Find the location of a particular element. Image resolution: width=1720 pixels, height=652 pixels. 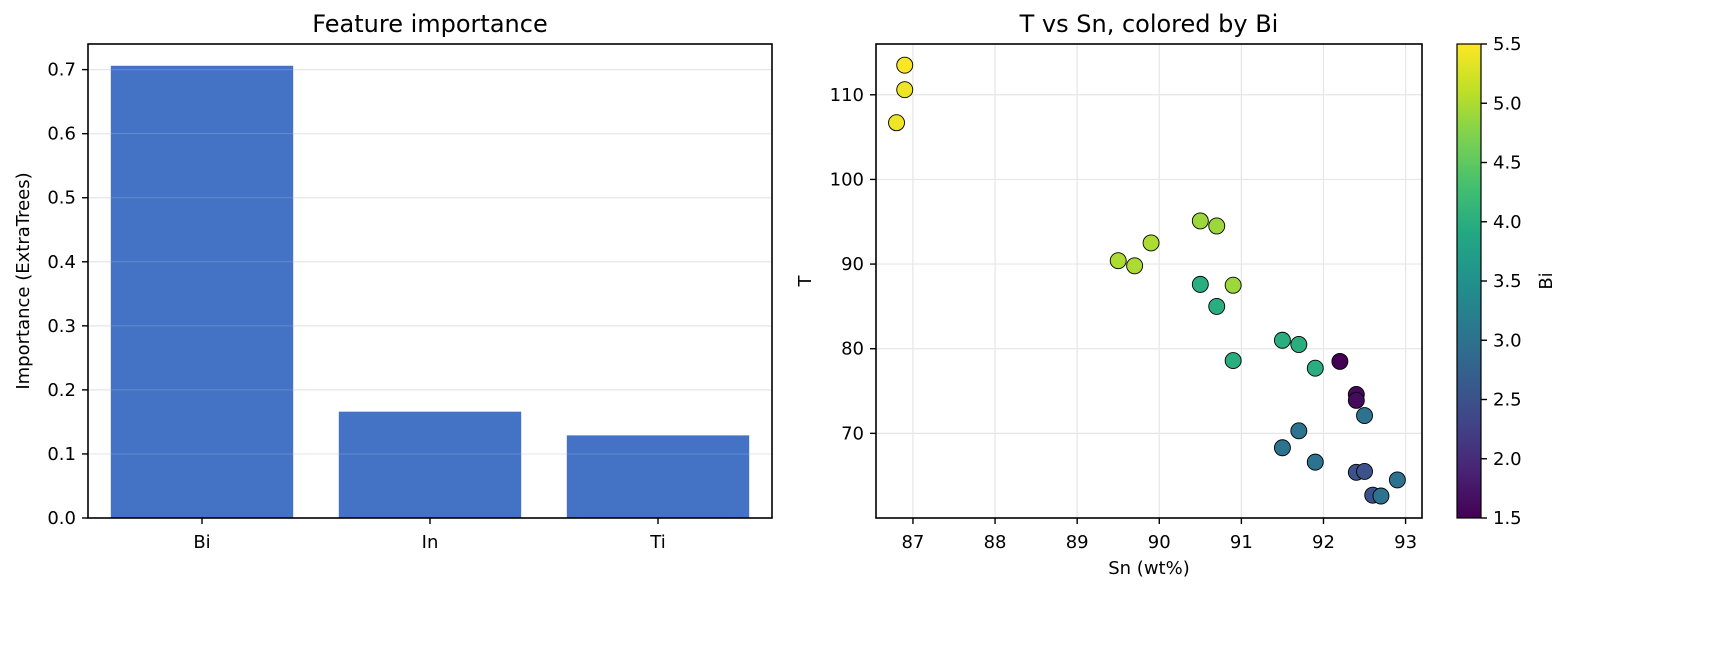

colorbar-ticks: 1.5 2.0 2.5 3.0 3.5 4.0 4.5 5.0 5.5 is located at coordinates (1501, 281).